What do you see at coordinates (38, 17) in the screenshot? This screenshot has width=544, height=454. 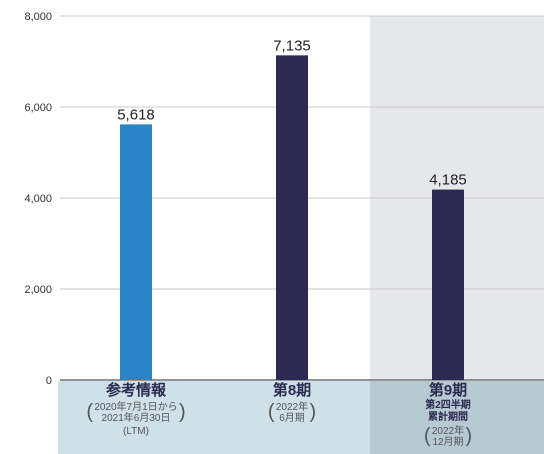 I see `y-tick-label: 8,000` at bounding box center [38, 17].